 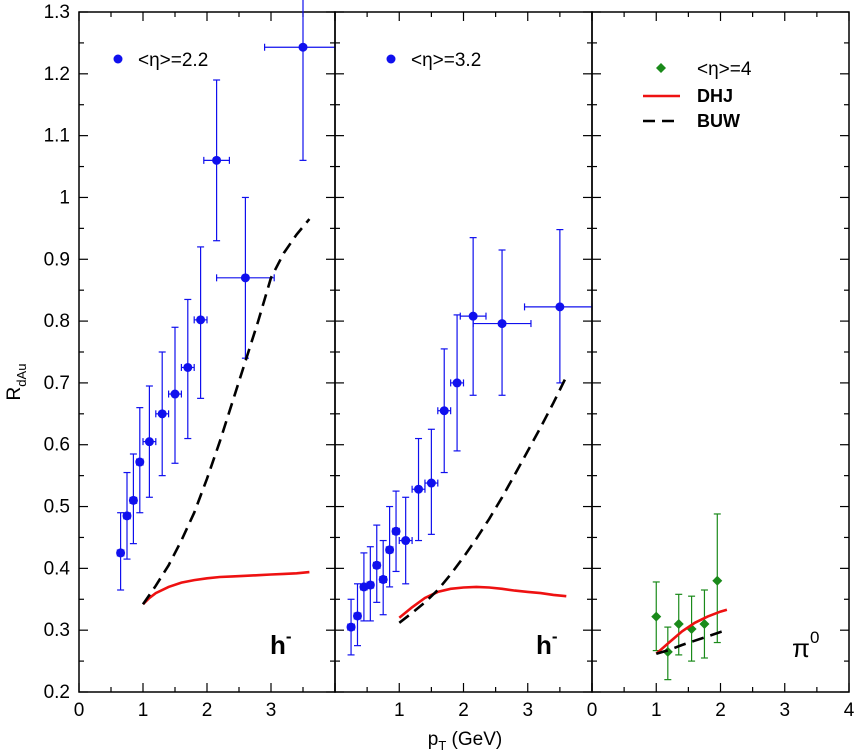 I want to click on x-axis-title-unit: (GeV), so click(x=474, y=739).